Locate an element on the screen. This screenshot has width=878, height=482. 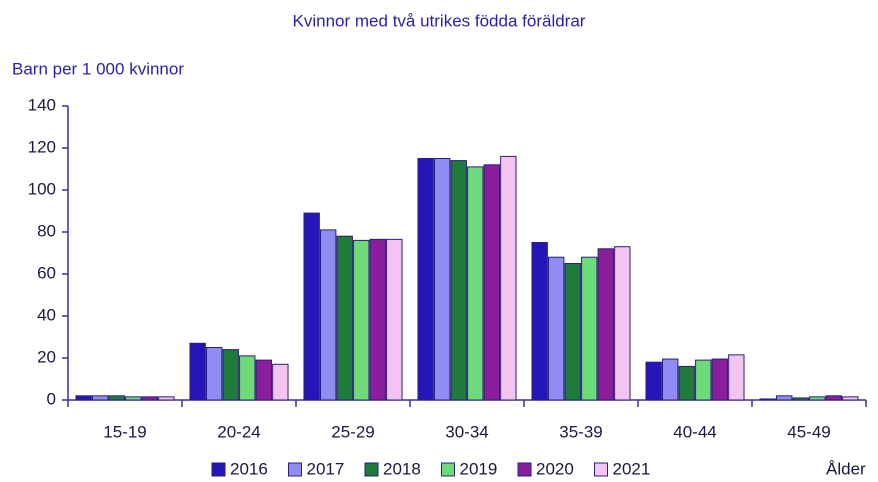
y-tick-label: 40 is located at coordinates (46, 314).